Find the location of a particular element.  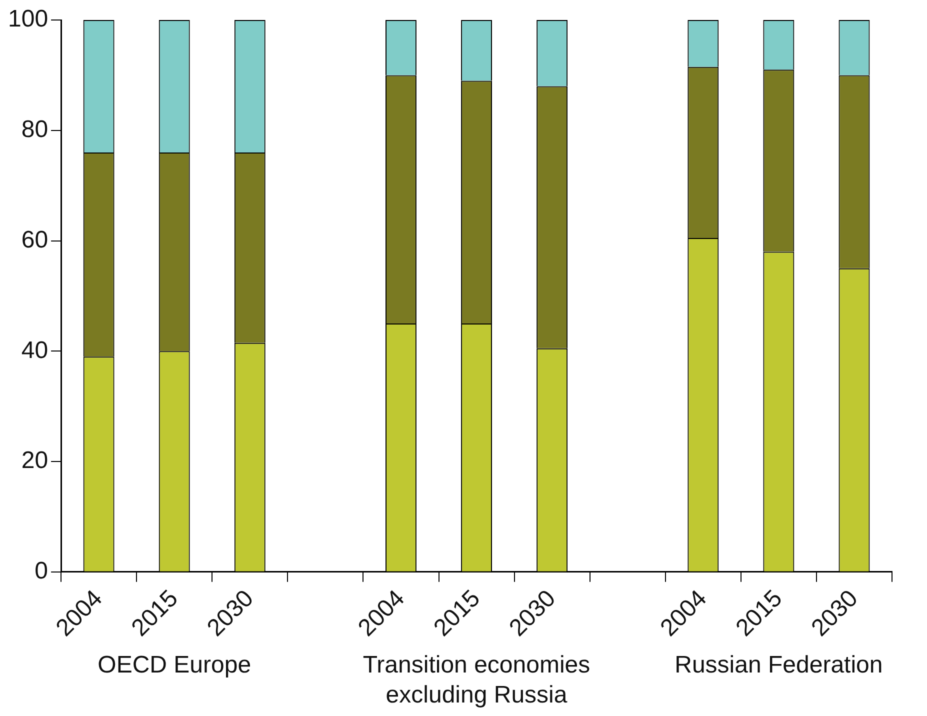

y-tick-label: 60 is located at coordinates (34, 240).